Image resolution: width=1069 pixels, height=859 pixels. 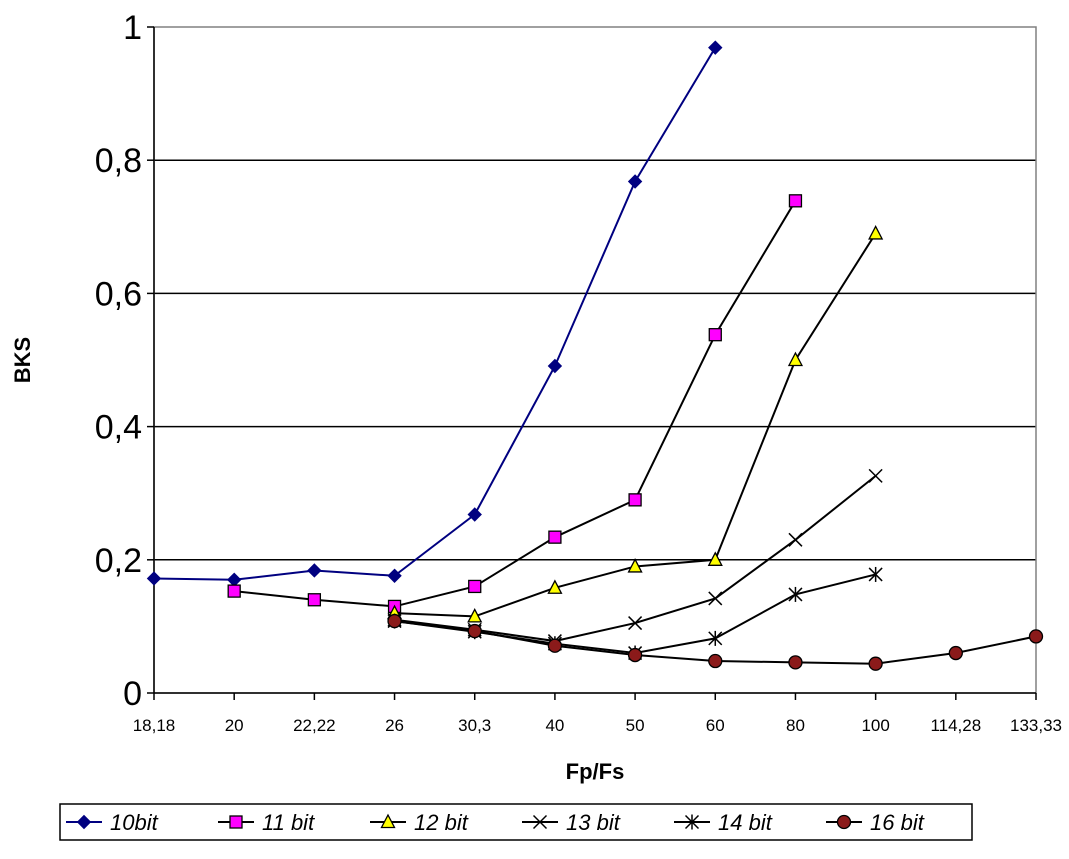 I want to click on series-line, so click(x=635, y=614).